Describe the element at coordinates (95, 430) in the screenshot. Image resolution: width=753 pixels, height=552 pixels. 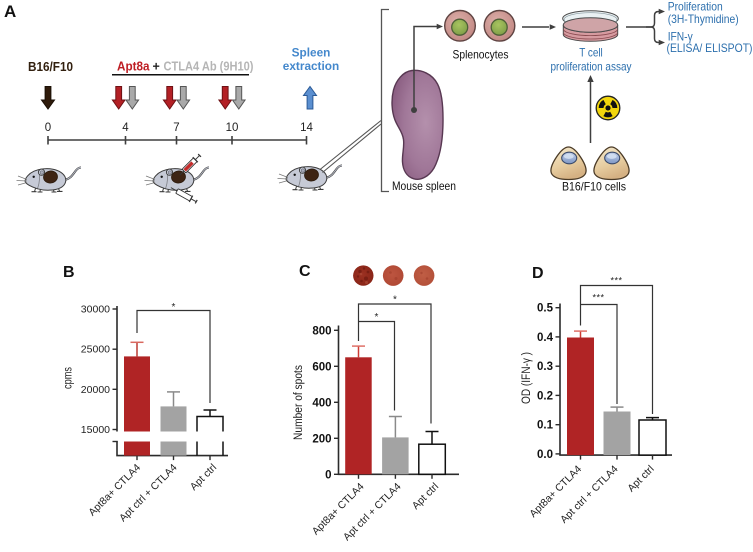
I see `svg-text: 15000` at that location.